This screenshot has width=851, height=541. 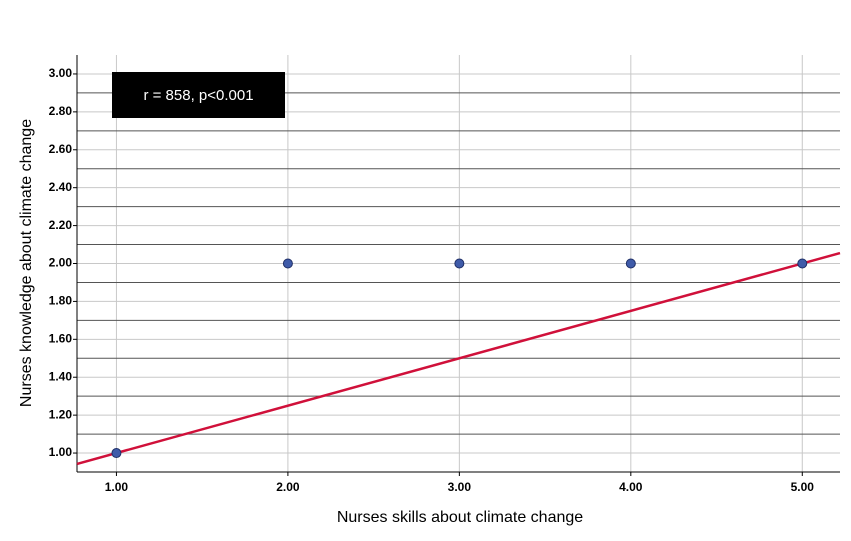 What do you see at coordinates (61, 376) in the screenshot?
I see `y-tick-label: 1.40` at bounding box center [61, 376].